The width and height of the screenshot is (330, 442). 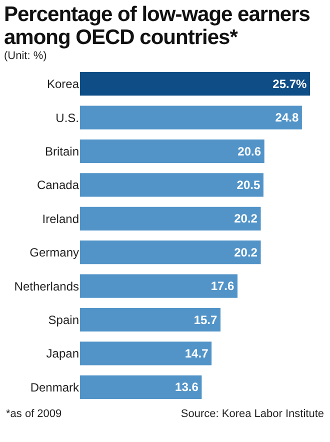 What do you see at coordinates (34, 414) in the screenshot?
I see `text: *as of 2009` at bounding box center [34, 414].